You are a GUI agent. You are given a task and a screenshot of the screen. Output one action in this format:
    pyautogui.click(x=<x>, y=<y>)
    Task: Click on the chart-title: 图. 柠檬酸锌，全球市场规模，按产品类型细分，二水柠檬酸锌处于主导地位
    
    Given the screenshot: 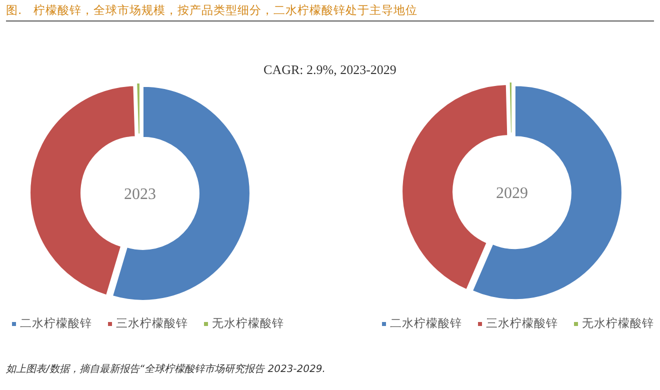 What is the action you would take?
    pyautogui.click(x=212, y=10)
    